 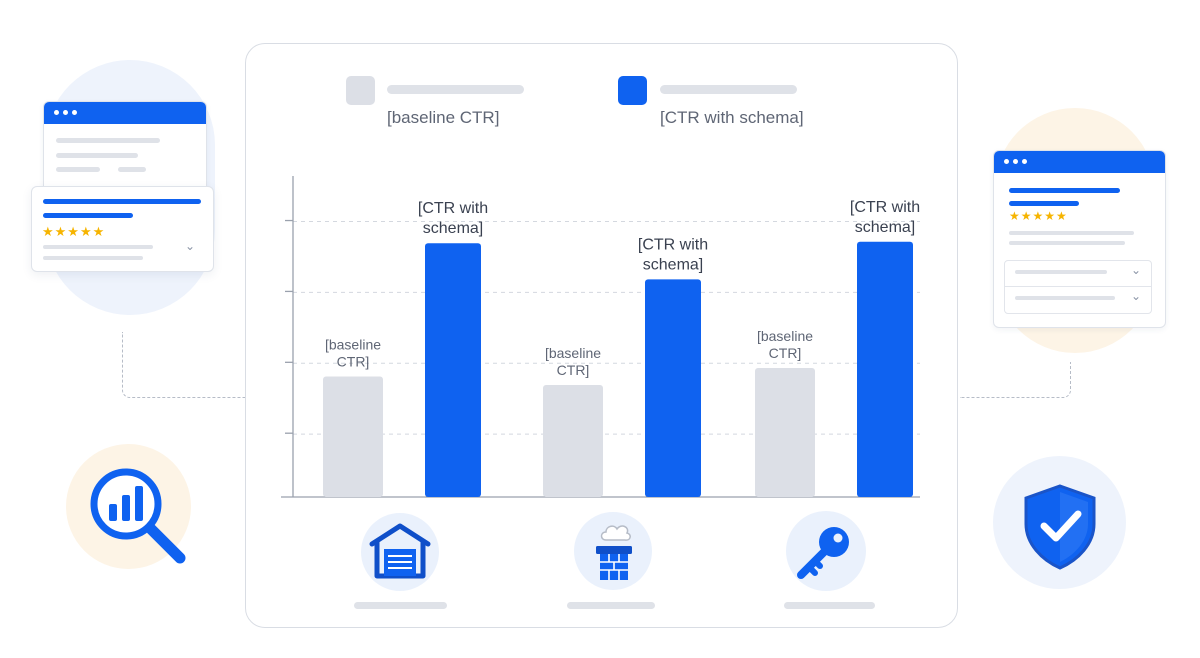 I want to click on right-chevron-down-icon-1: ⌄, so click(x=1136, y=270).